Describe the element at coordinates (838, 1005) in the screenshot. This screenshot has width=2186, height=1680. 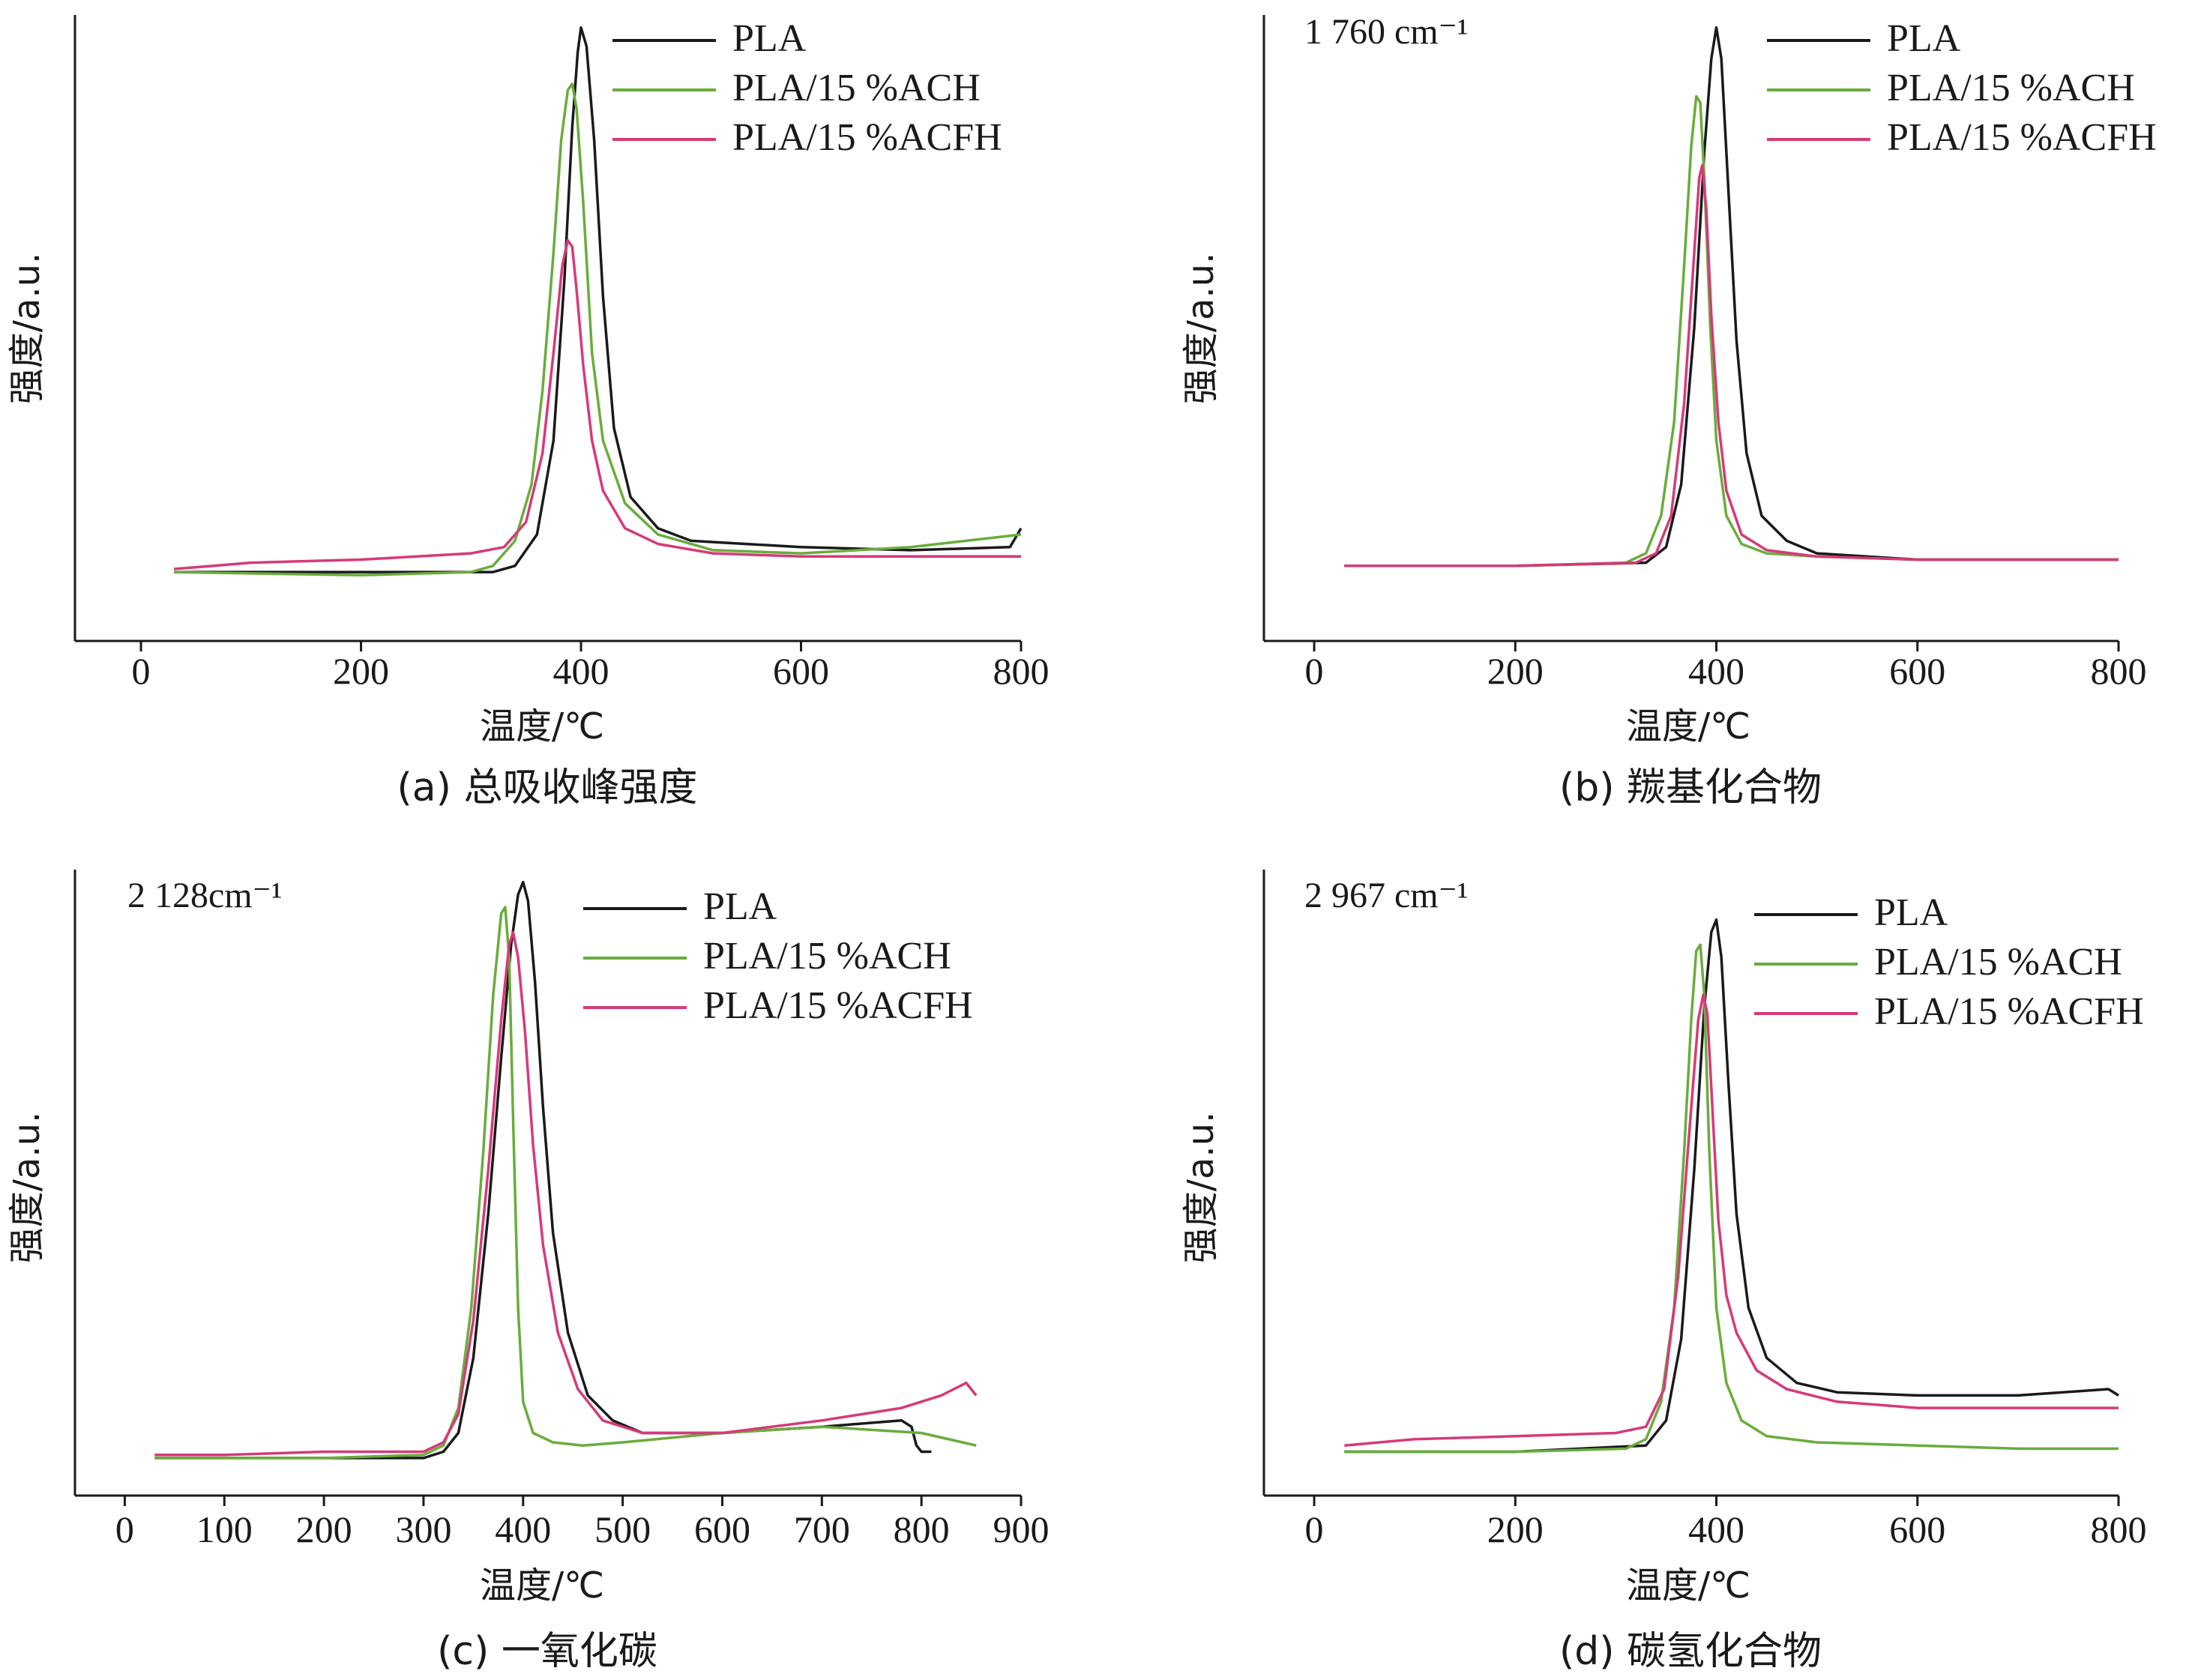
I see `legend-label-pla-15-acfh-c: PLA/15 %ACFH` at that location.